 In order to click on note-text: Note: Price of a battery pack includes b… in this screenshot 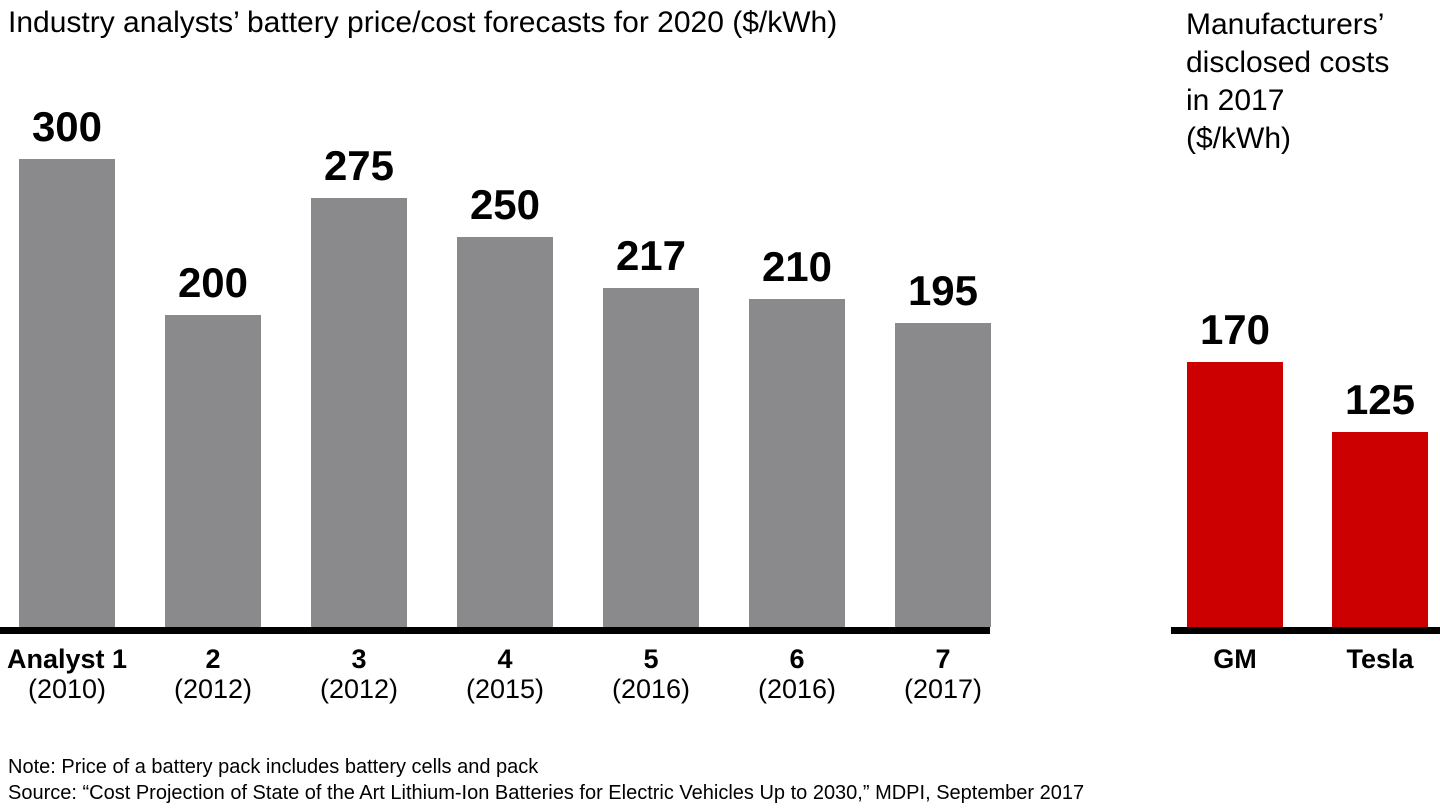, I will do `click(273, 767)`.